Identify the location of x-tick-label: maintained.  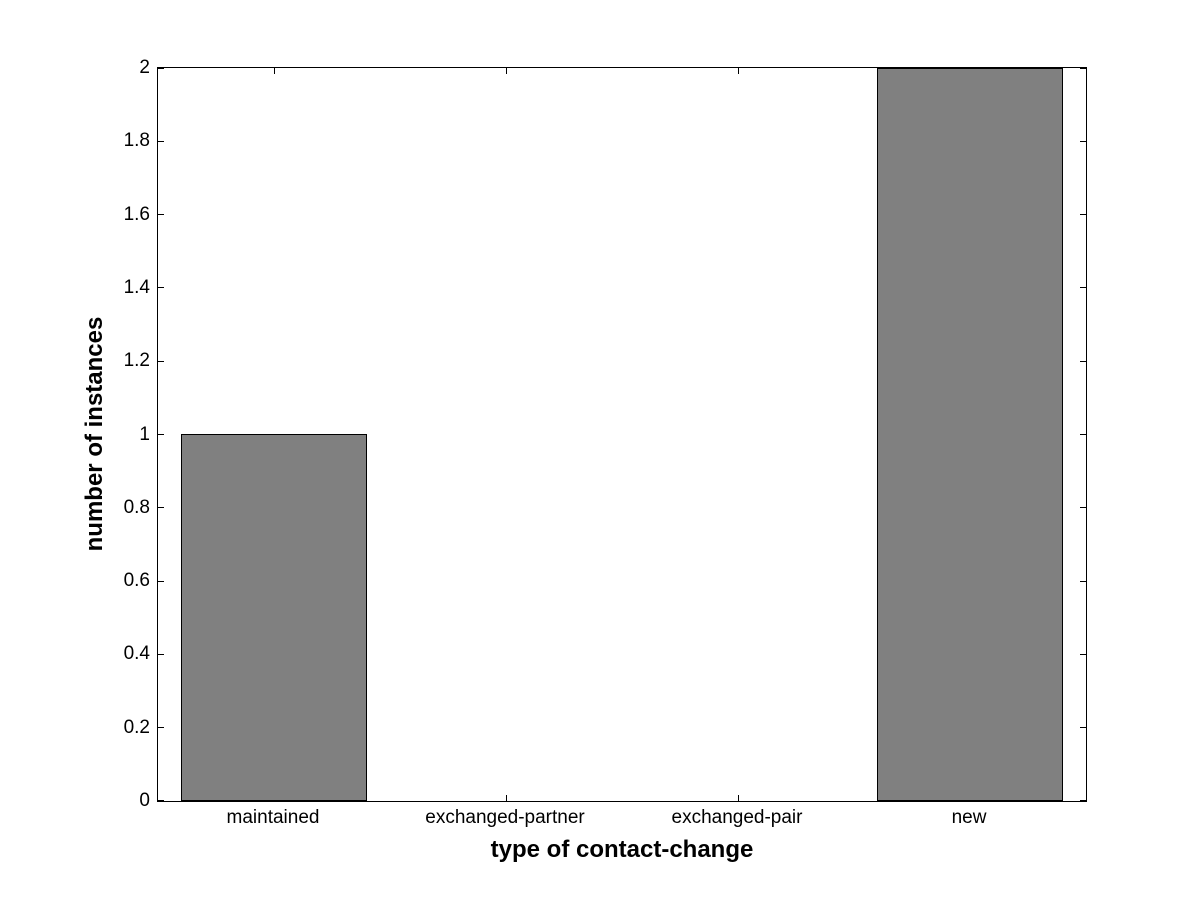
(273, 817).